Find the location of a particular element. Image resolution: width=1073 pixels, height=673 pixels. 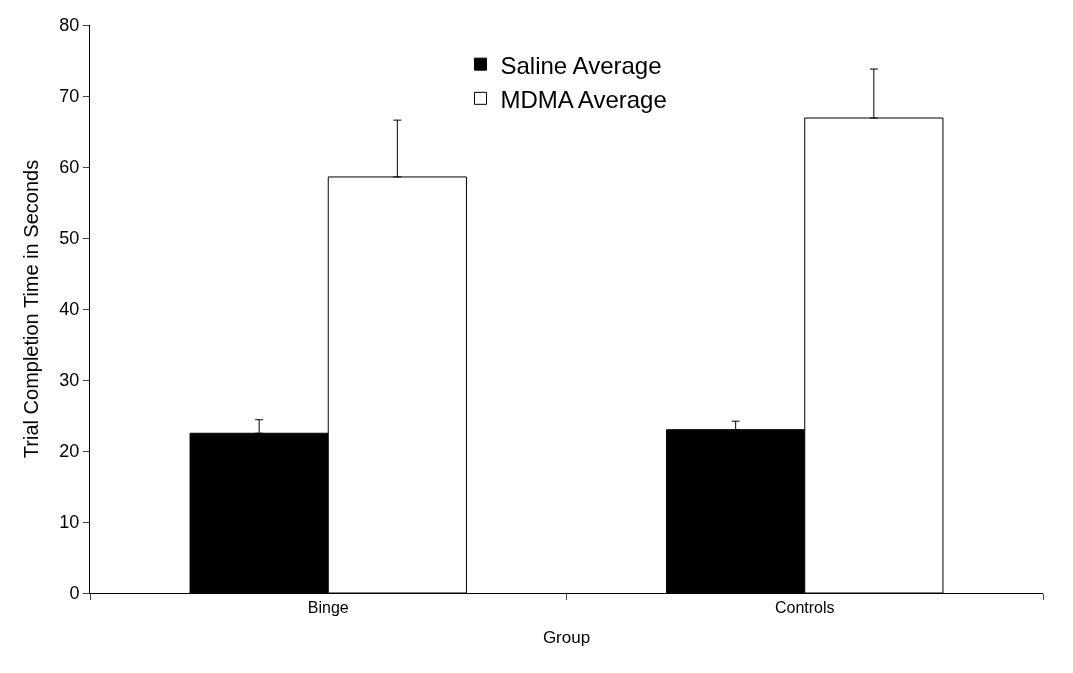

y-tick-label: 70 is located at coordinates (69, 96).